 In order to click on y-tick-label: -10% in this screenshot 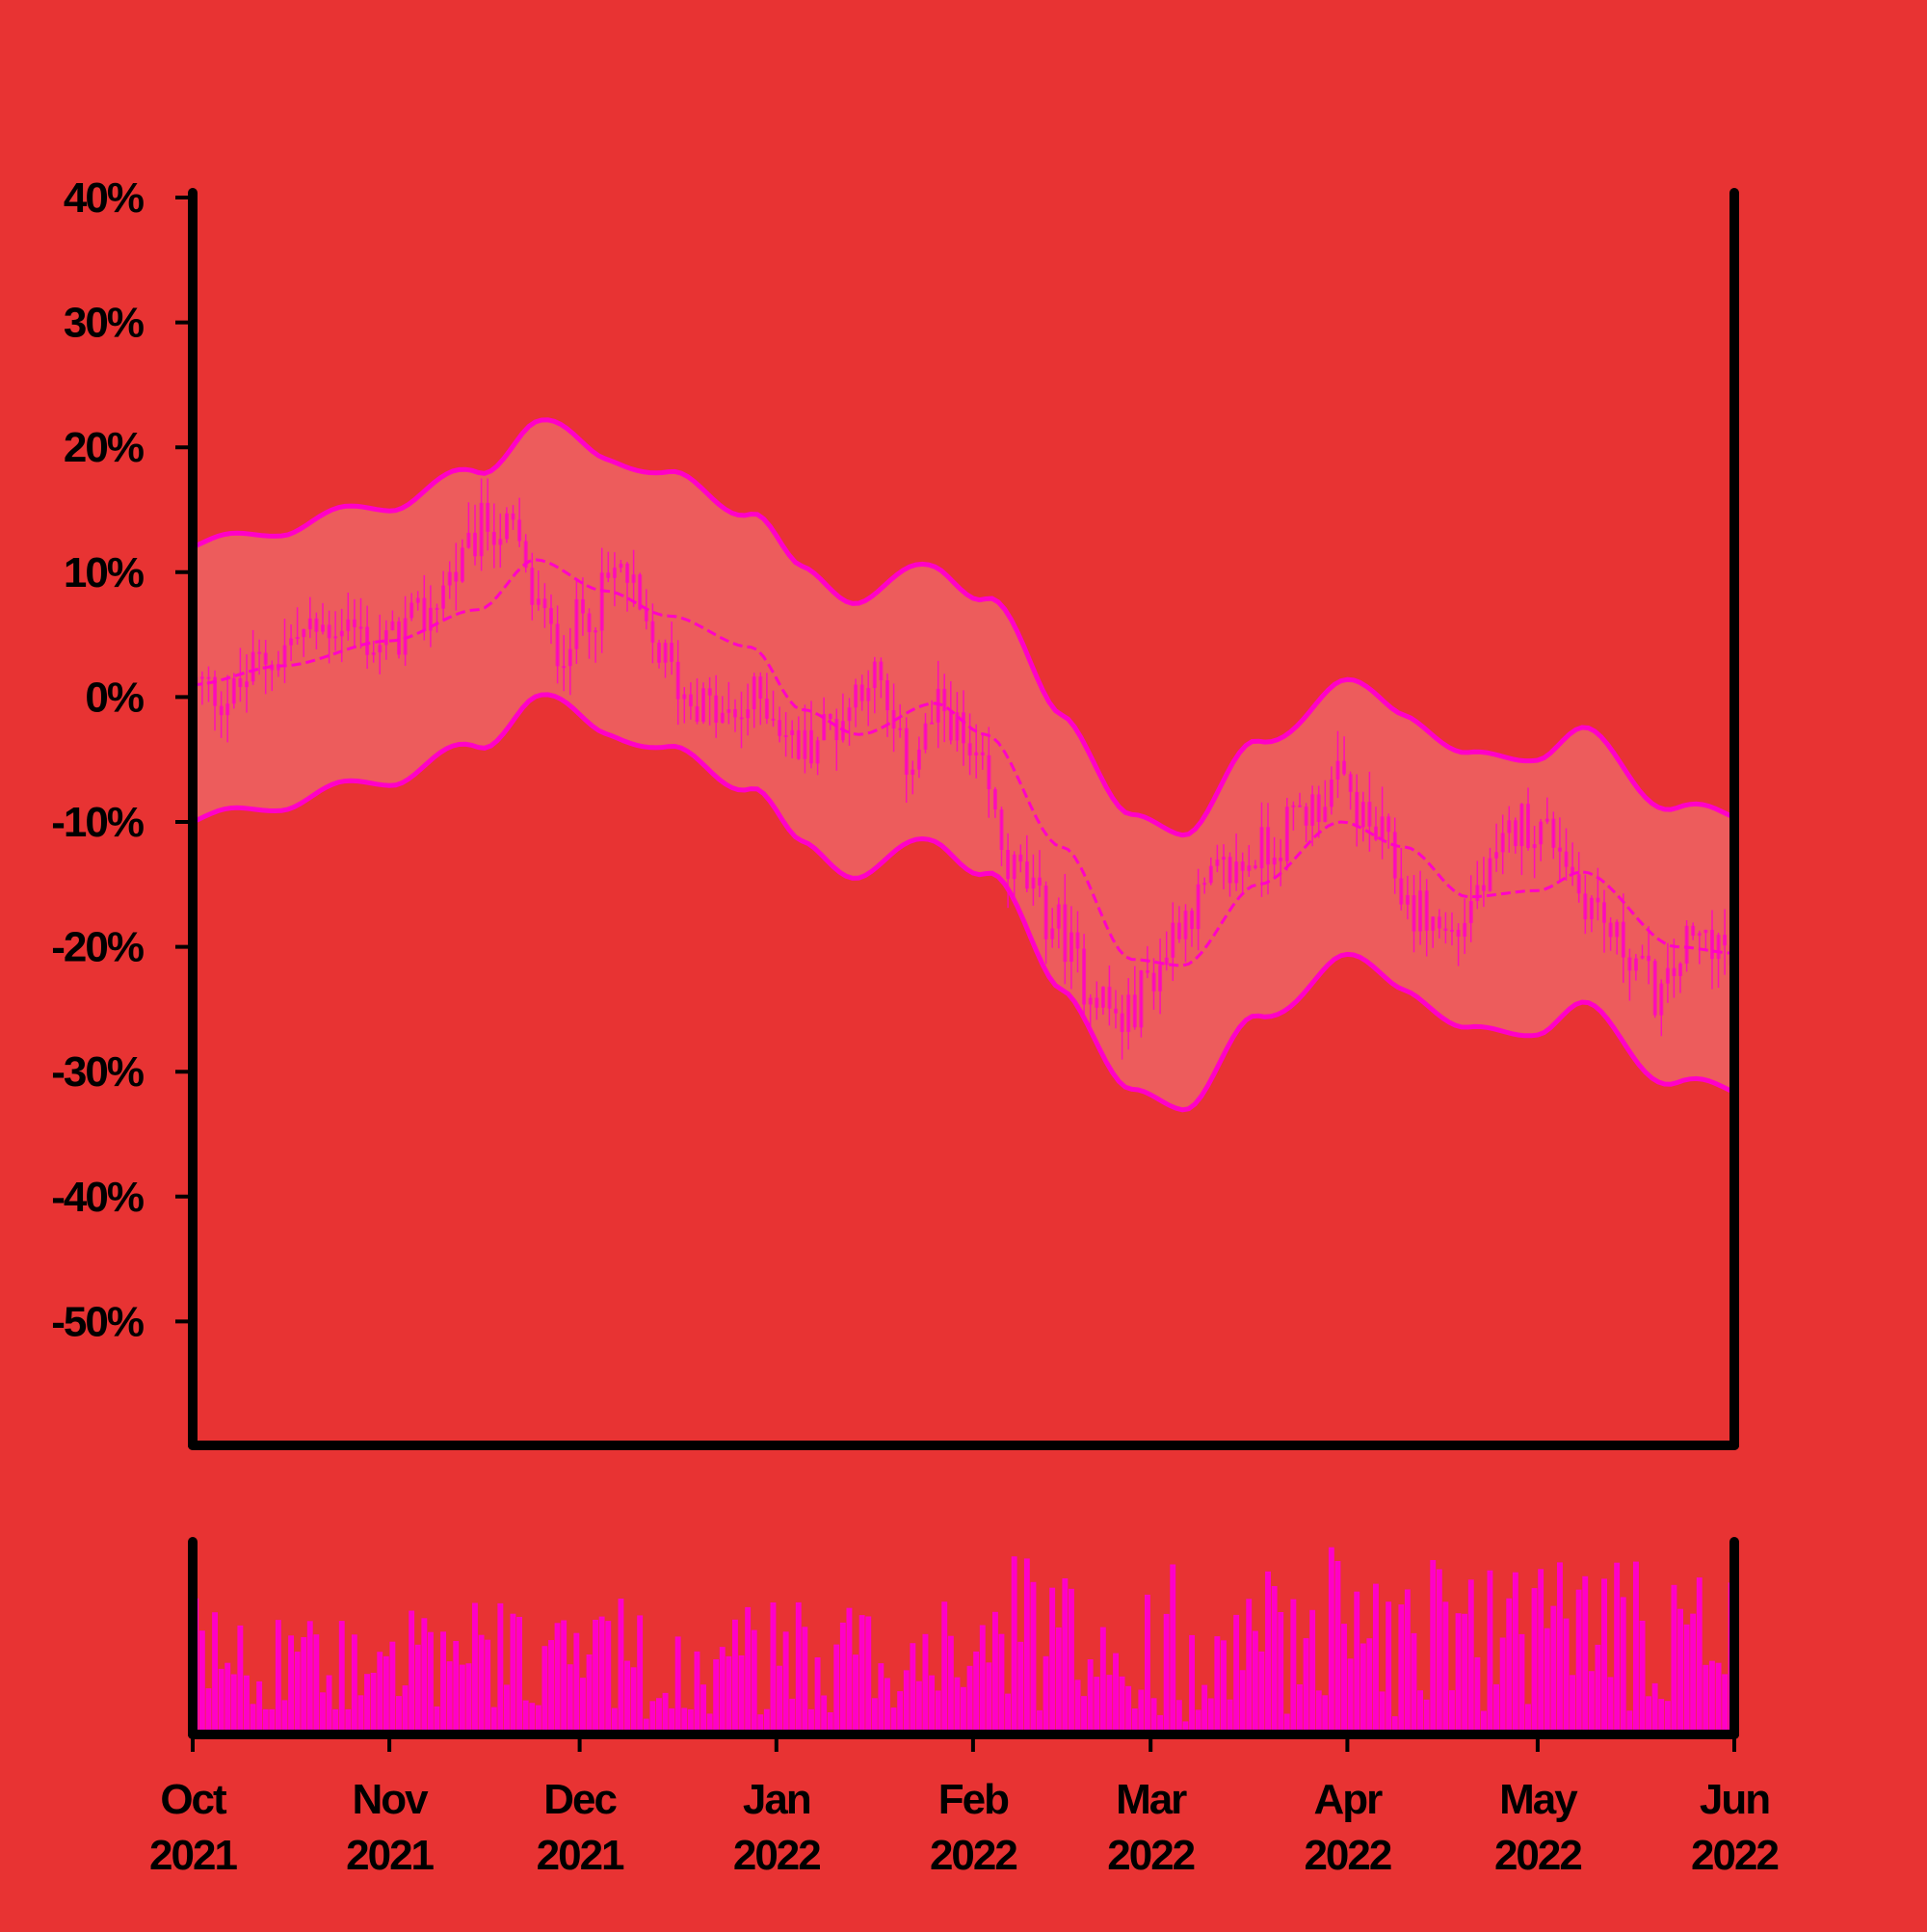, I will do `click(97, 822)`.